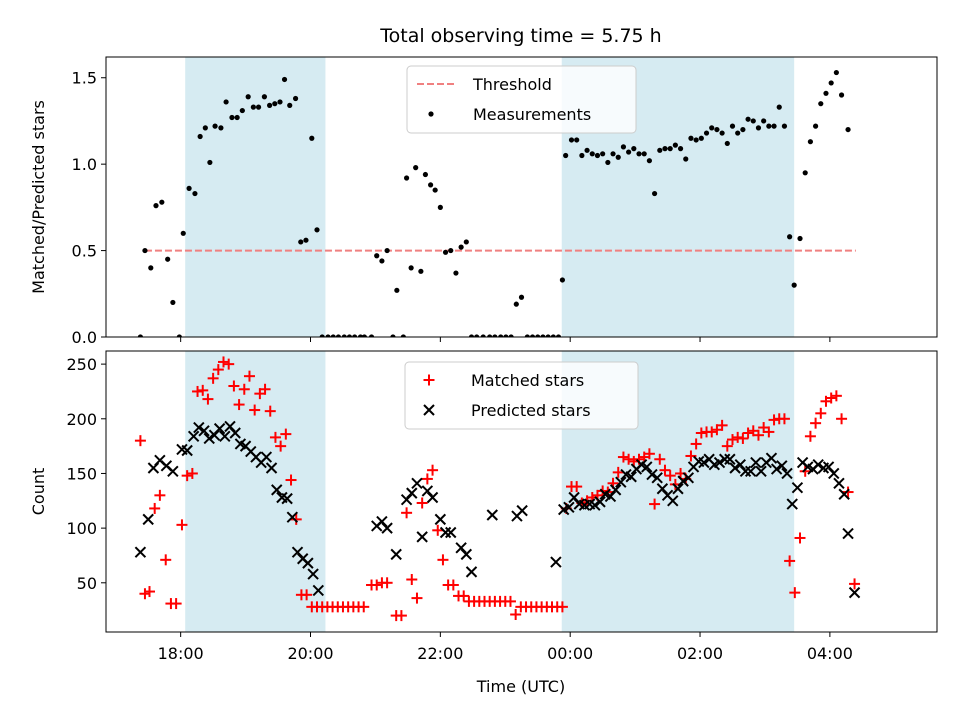 The height and width of the screenshot is (720, 960). Describe the element at coordinates (792, 504) in the screenshot. I see `point-1-97-d2` at that location.